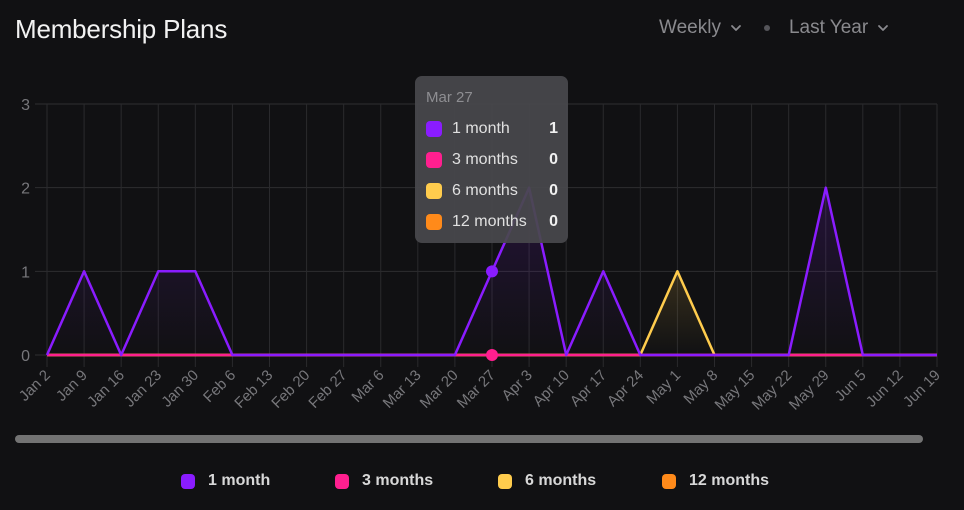  What do you see at coordinates (551, 388) in the screenshot?
I see `x-tick-label: Apr 10` at bounding box center [551, 388].